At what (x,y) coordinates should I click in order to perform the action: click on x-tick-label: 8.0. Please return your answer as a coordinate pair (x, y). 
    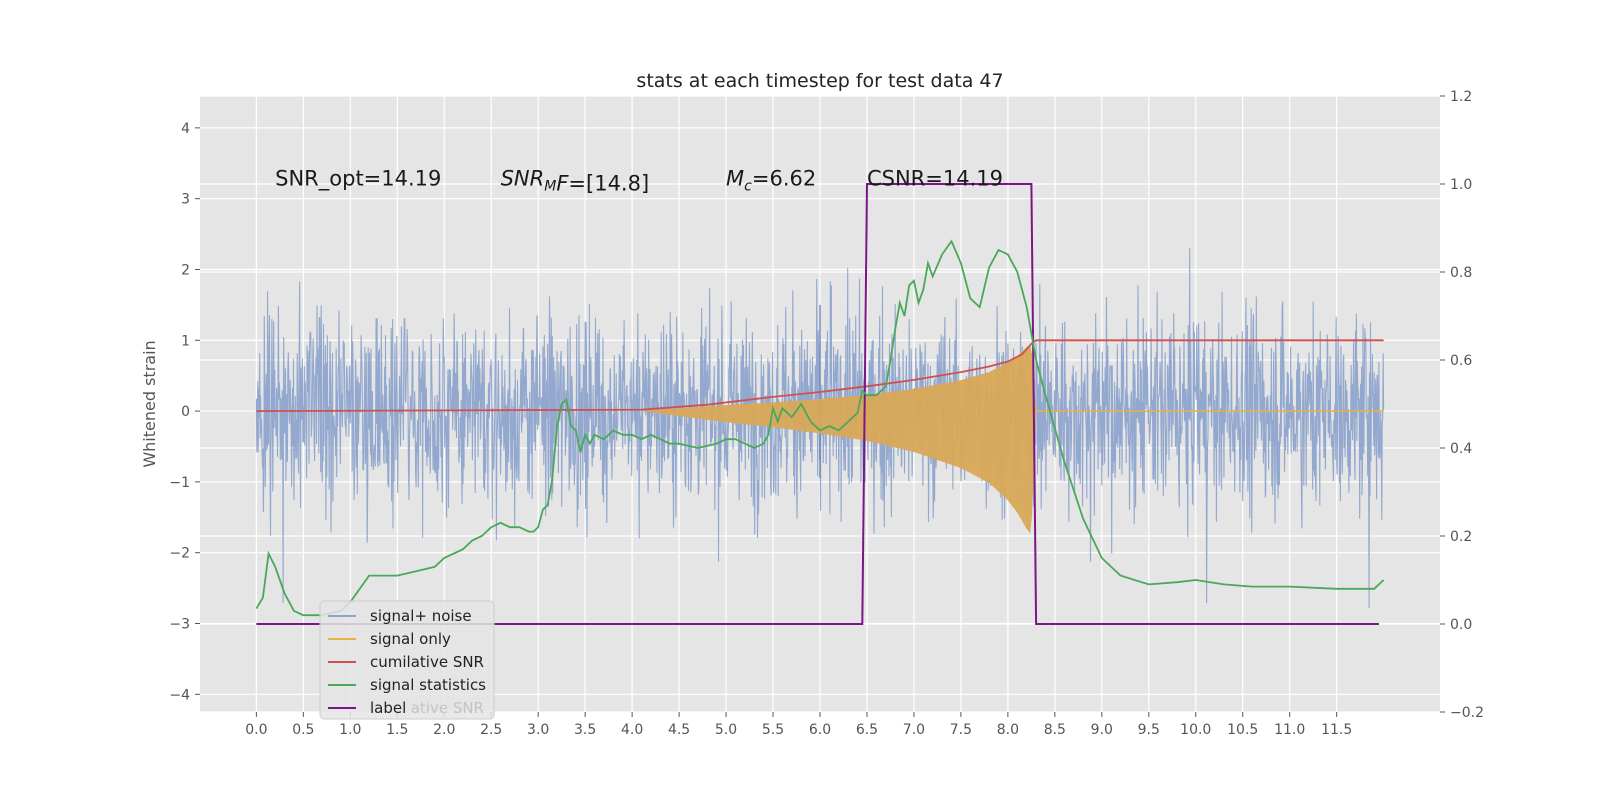
    Looking at the image, I should click on (1008, 730).